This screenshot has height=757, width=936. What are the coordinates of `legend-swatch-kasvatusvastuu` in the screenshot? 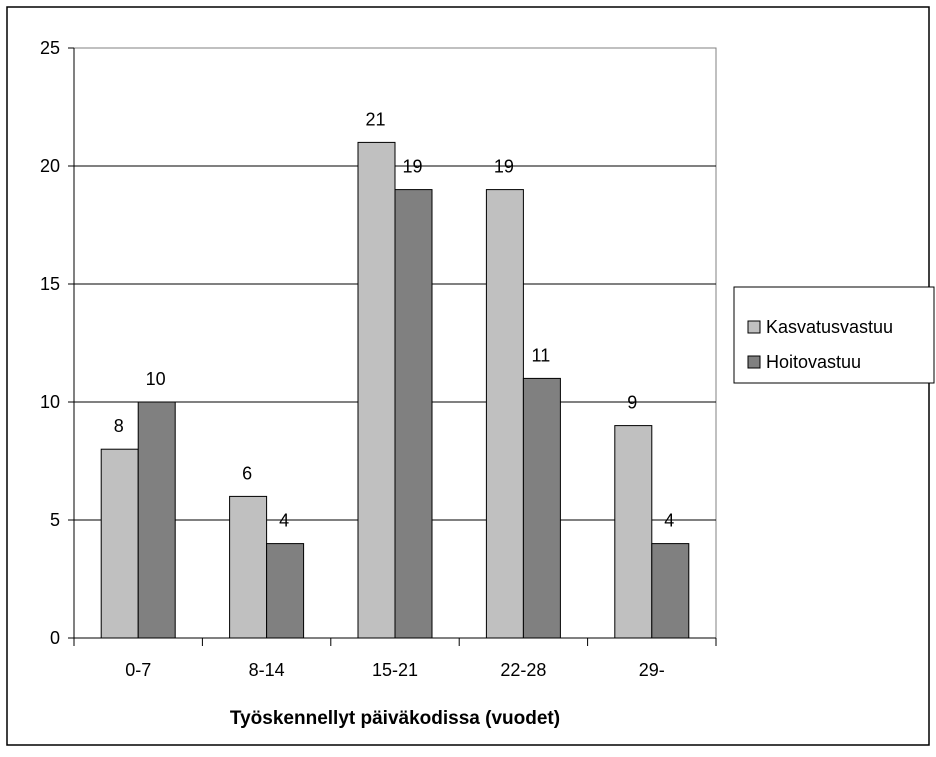 It's located at (754, 327).